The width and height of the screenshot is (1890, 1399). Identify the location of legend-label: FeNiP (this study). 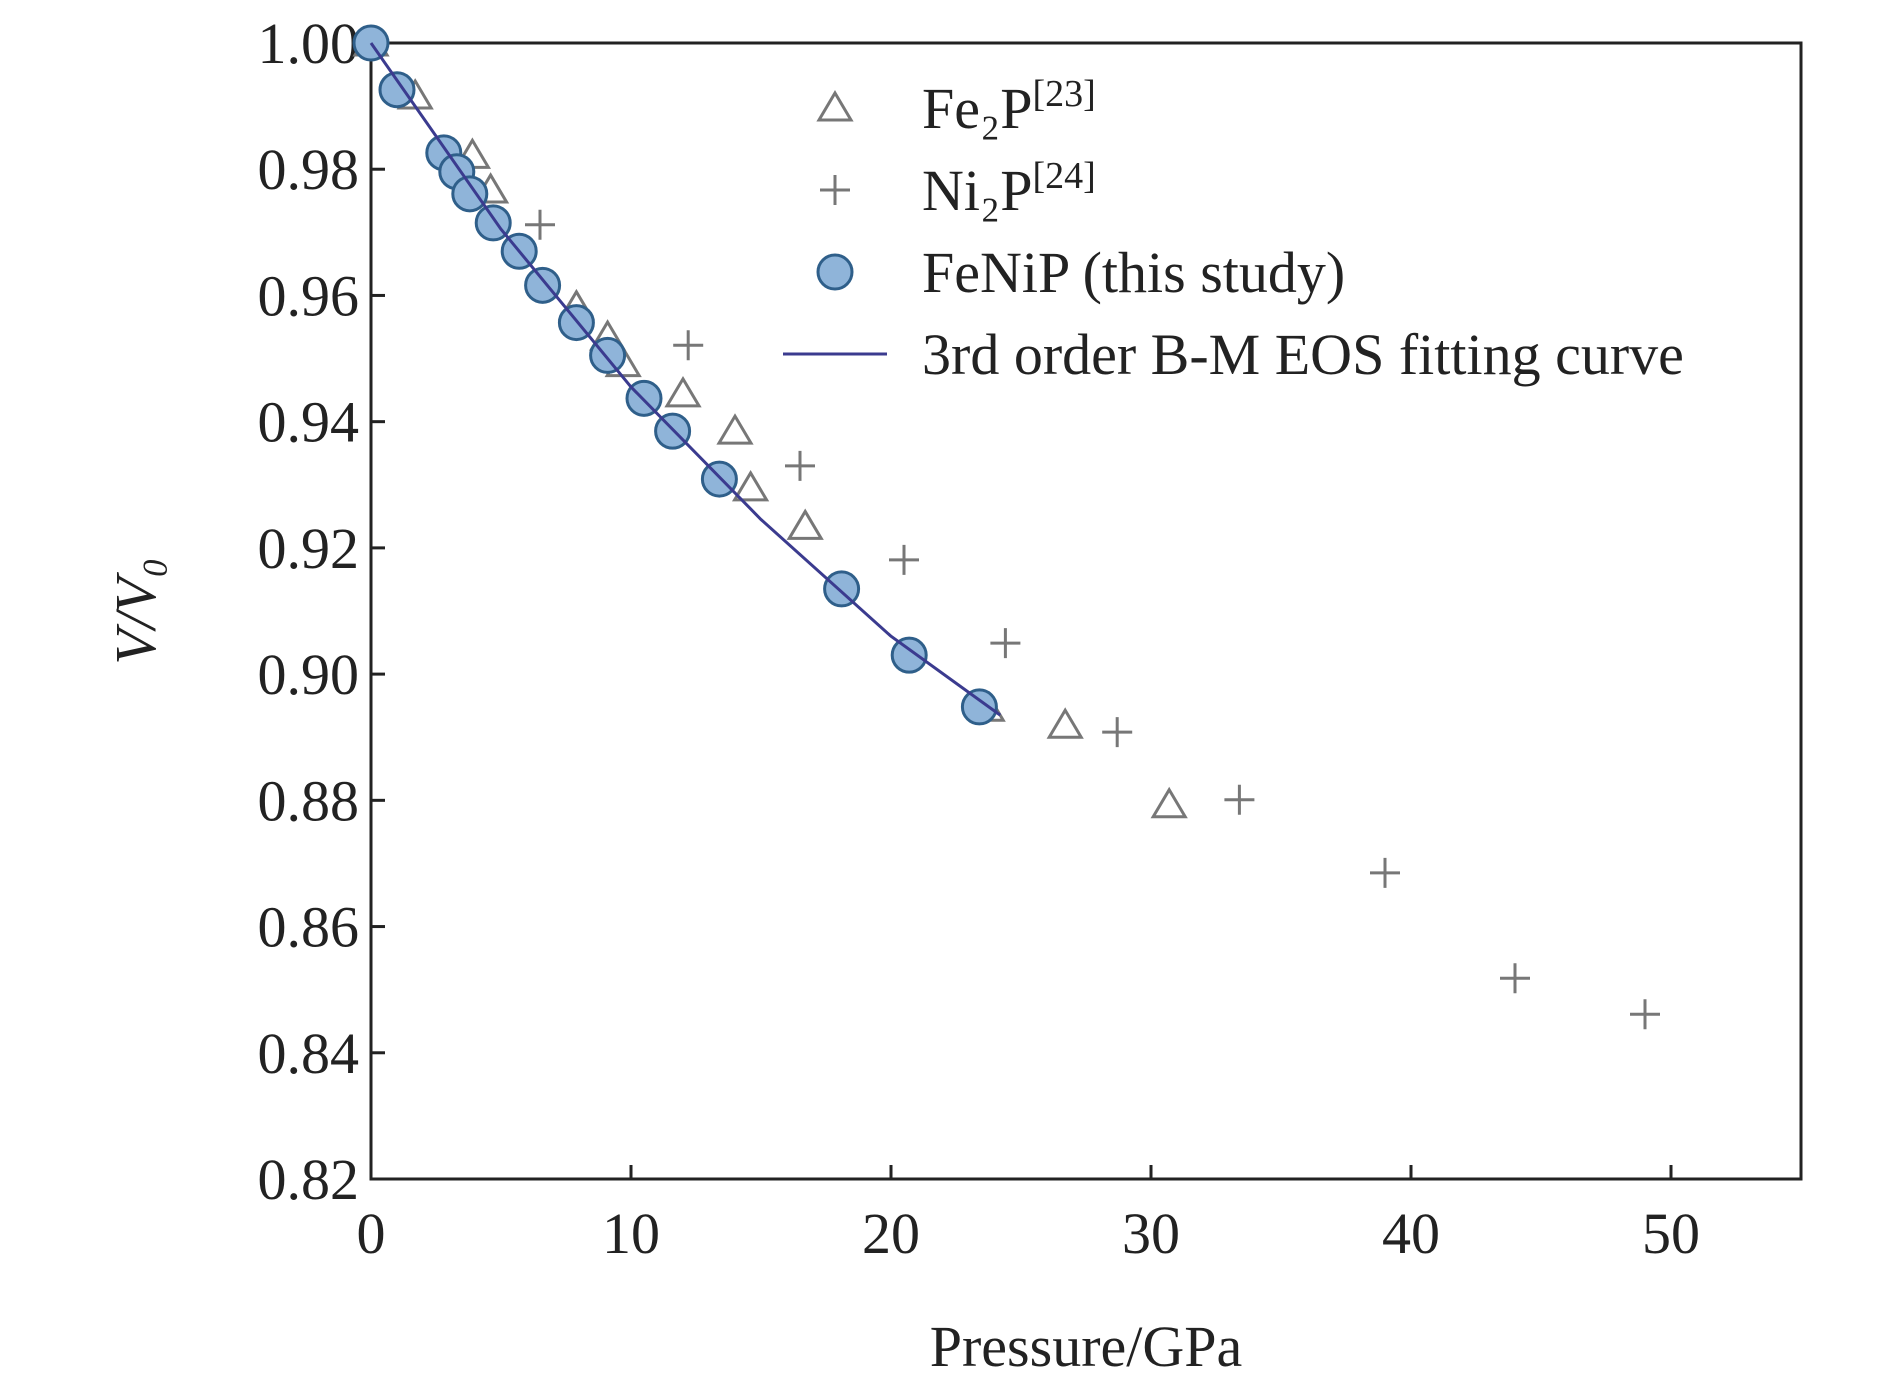
(1133, 272).